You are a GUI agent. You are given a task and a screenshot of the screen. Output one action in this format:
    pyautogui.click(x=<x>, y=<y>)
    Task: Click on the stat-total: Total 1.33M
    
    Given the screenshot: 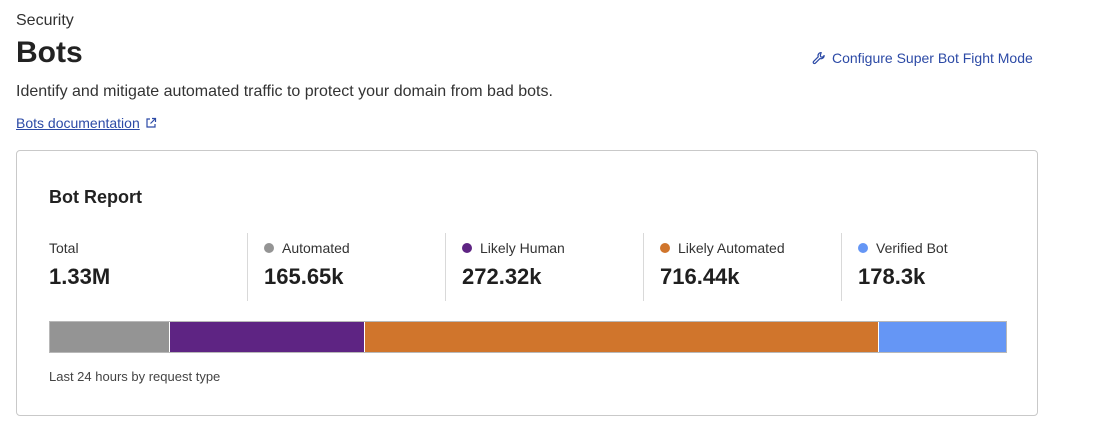 What is the action you would take?
    pyautogui.click(x=148, y=267)
    